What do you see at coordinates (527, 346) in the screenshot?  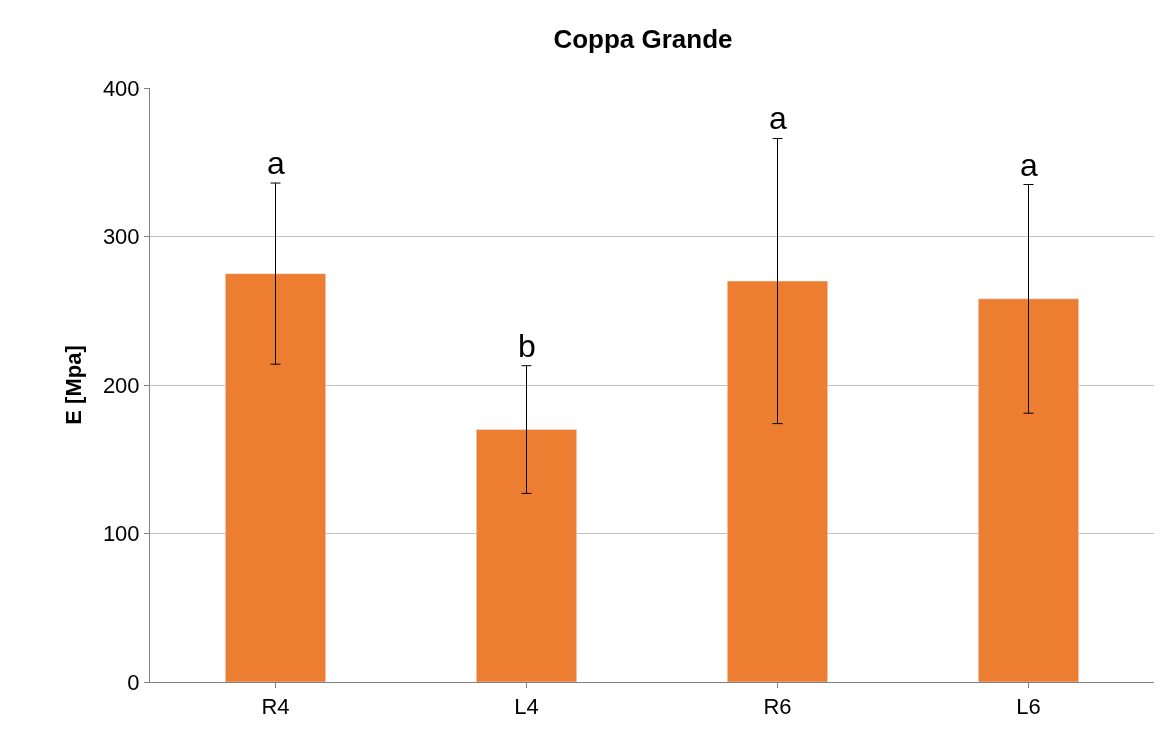 I see `annotation: b` at bounding box center [527, 346].